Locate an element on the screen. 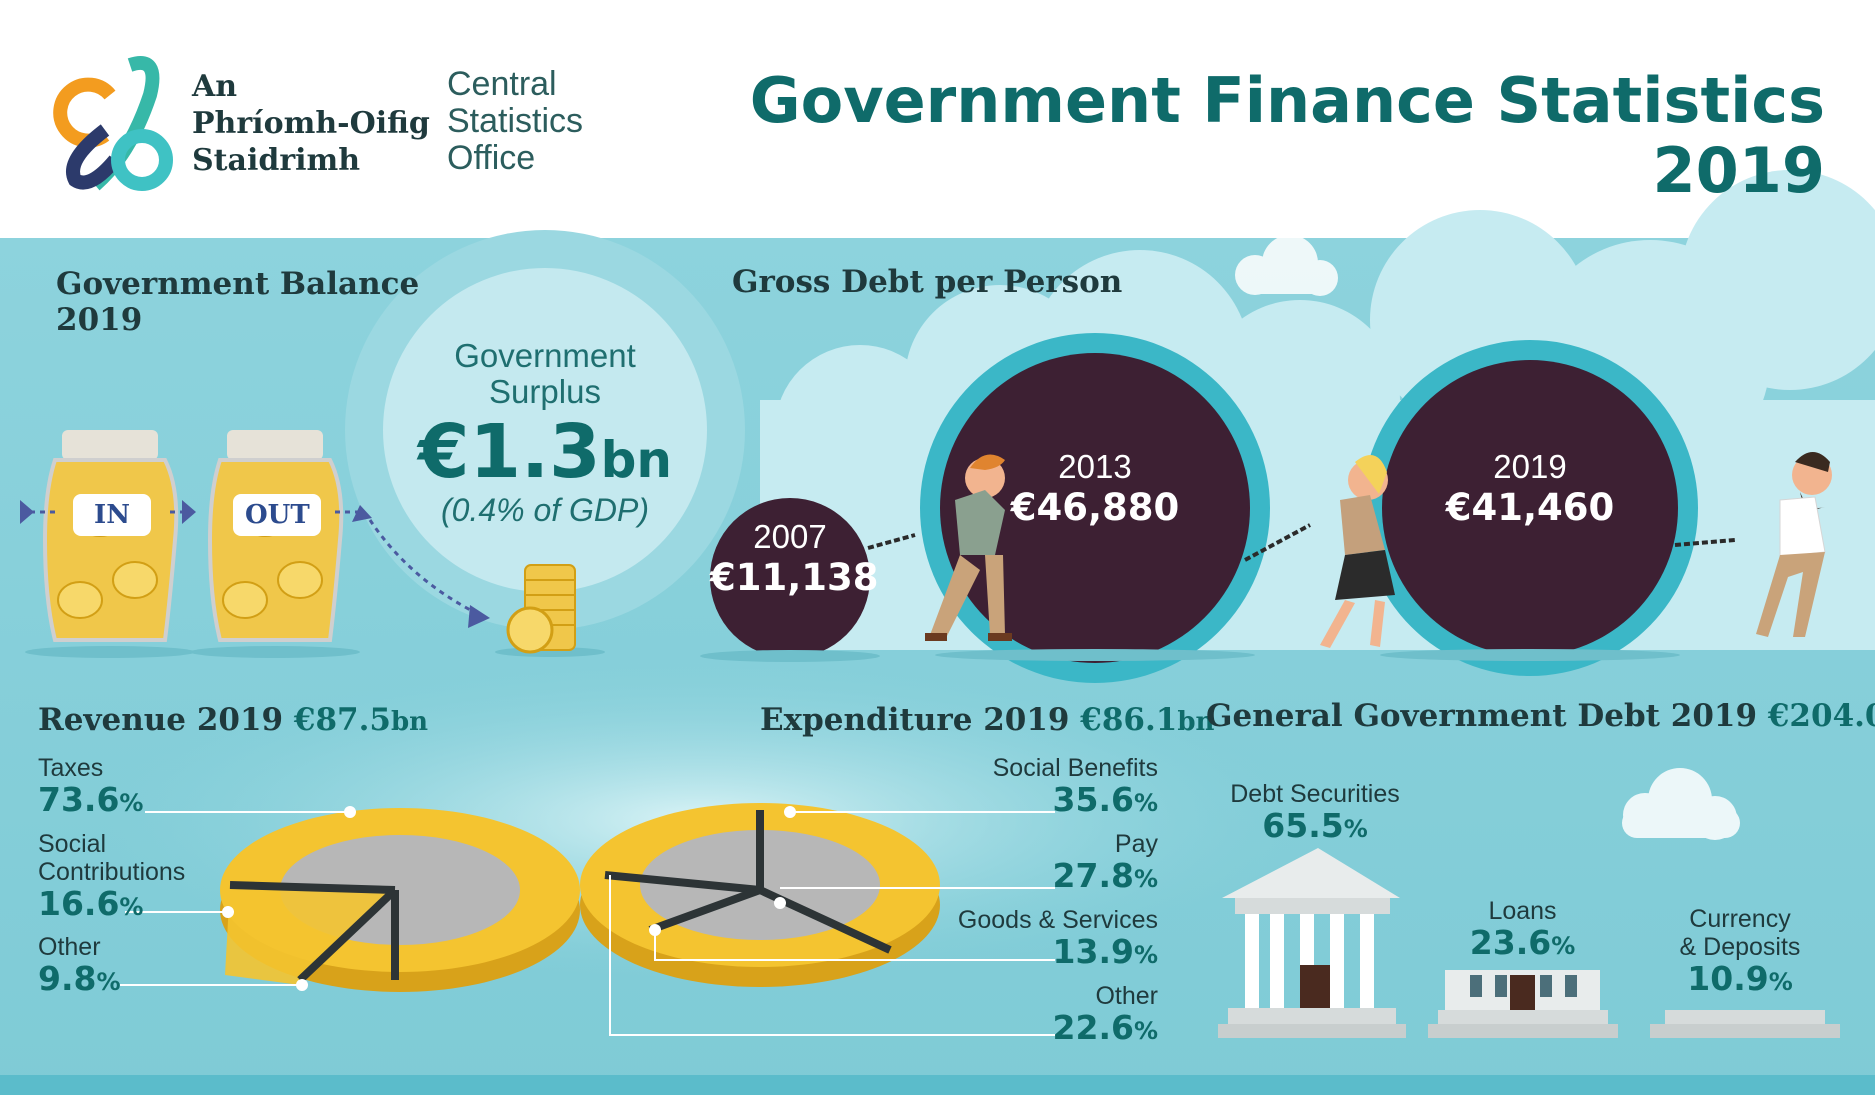 Image resolution: width=1875 pixels, height=1095 pixels. balance-title: Government Balance 2019 is located at coordinates (237, 302).